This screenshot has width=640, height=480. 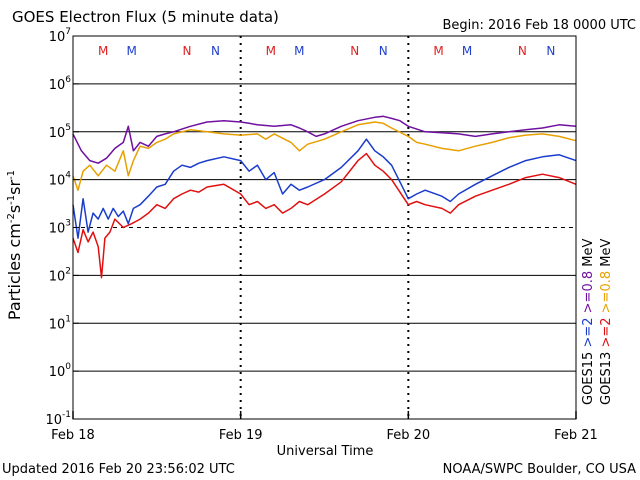 I want to click on legend-right: GOES15 >=2 >=0.8 MeV, so click(x=588, y=322).